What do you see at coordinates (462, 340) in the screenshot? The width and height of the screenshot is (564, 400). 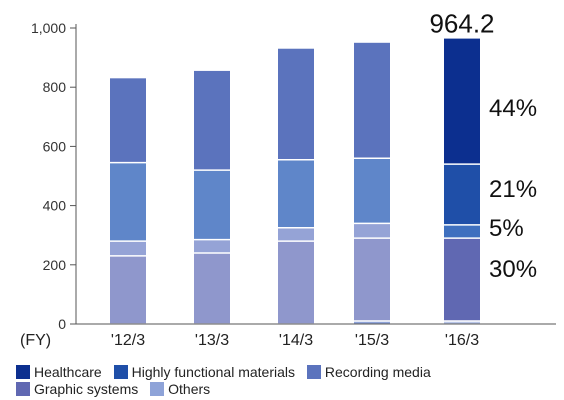 I see `x-tick-label: '16/3` at bounding box center [462, 340].